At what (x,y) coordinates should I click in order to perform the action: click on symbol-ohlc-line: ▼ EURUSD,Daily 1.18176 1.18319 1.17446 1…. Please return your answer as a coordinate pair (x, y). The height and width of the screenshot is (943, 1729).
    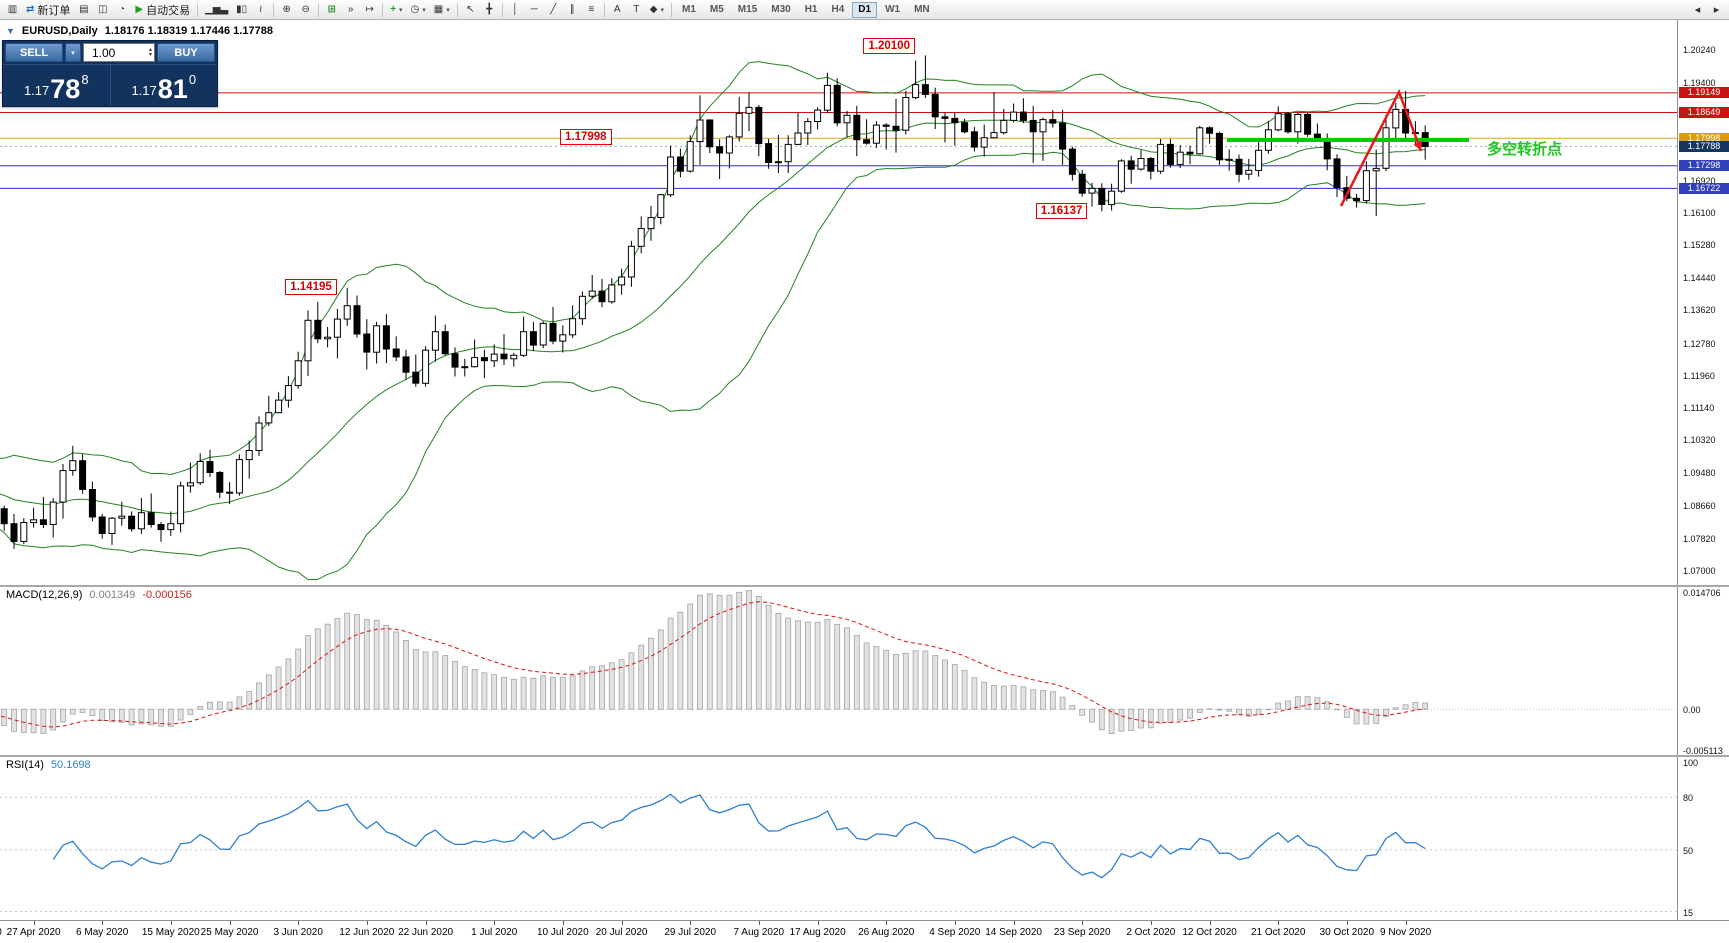
    Looking at the image, I should click on (139, 31).